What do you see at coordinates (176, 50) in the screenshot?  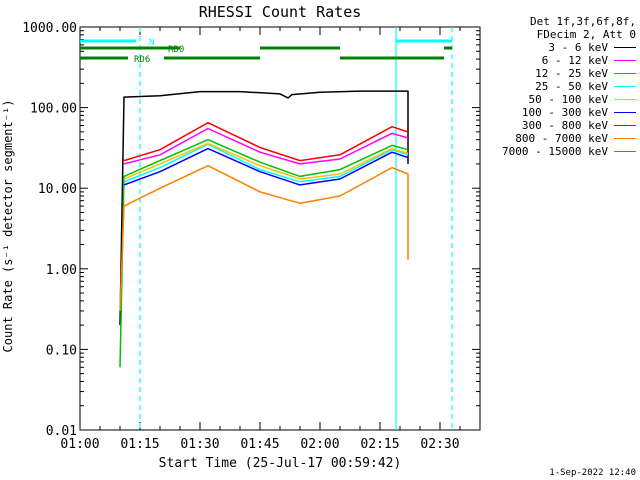 I see `flag-bar-label: RD0` at bounding box center [176, 50].